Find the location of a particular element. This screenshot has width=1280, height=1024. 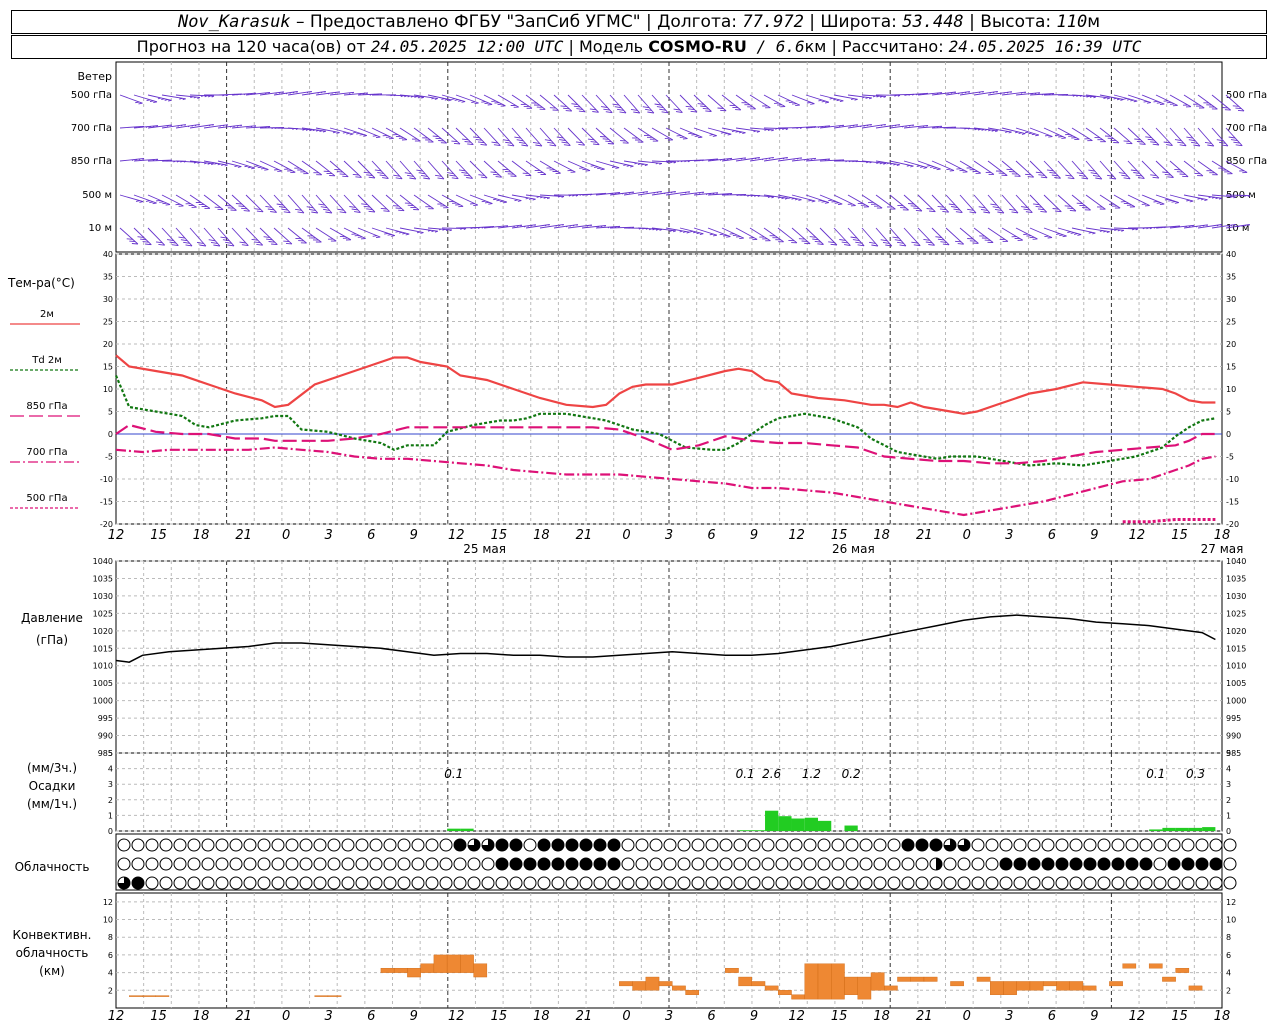

time-tick-label-bottom: 0 is located at coordinates (286, 1016).